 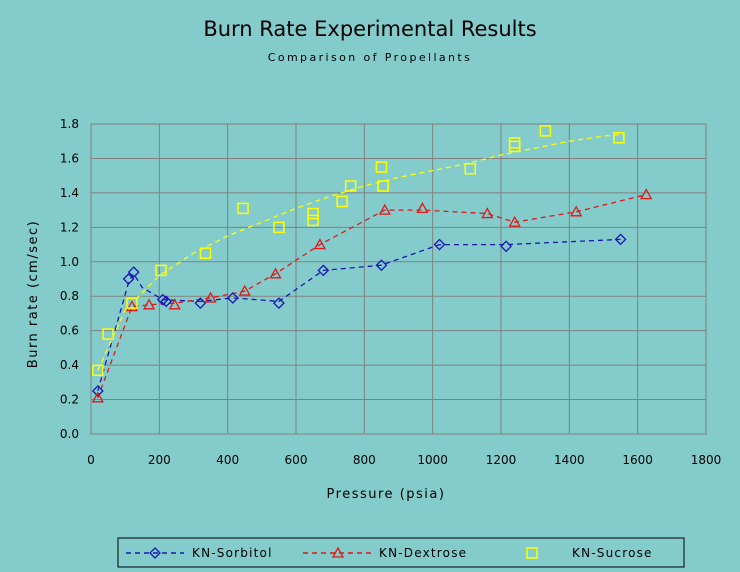 What do you see at coordinates (364, 460) in the screenshot?
I see `x-tick-label: 800` at bounding box center [364, 460].